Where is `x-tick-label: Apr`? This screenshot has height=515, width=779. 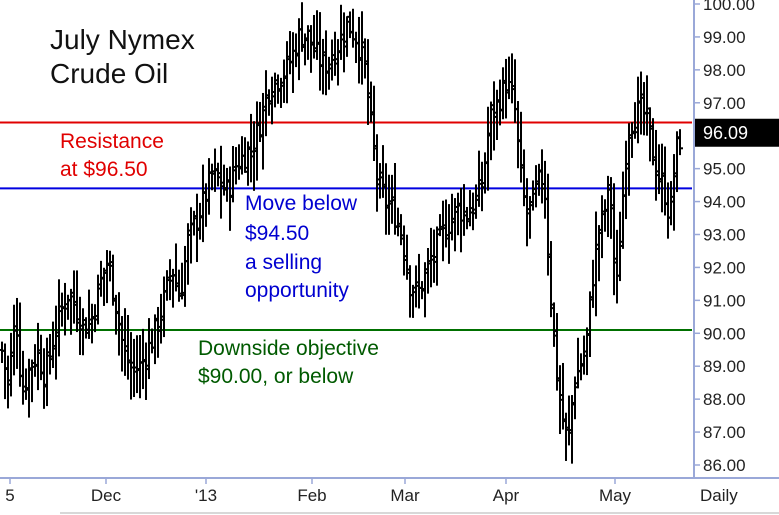 x-tick-label: Apr is located at coordinates (506, 495).